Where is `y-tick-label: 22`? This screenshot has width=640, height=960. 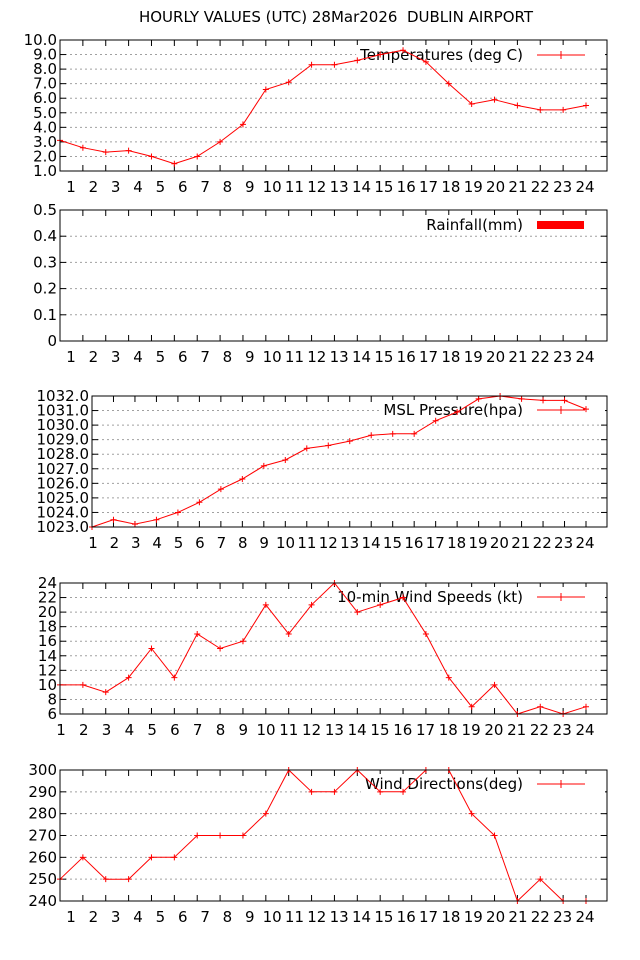 y-tick-label: 22 is located at coordinates (47, 598).